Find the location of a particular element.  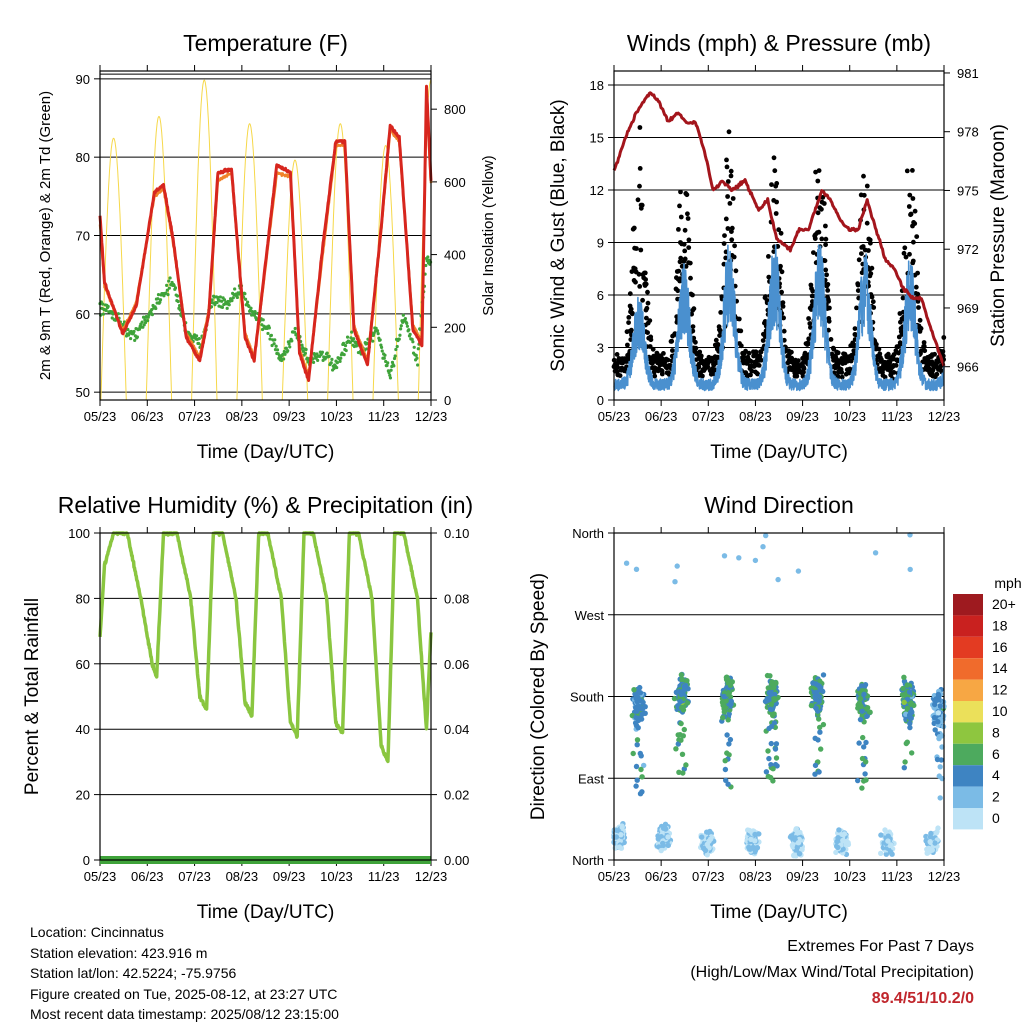

y-tick-label: 60 is located at coordinates (83, 314).